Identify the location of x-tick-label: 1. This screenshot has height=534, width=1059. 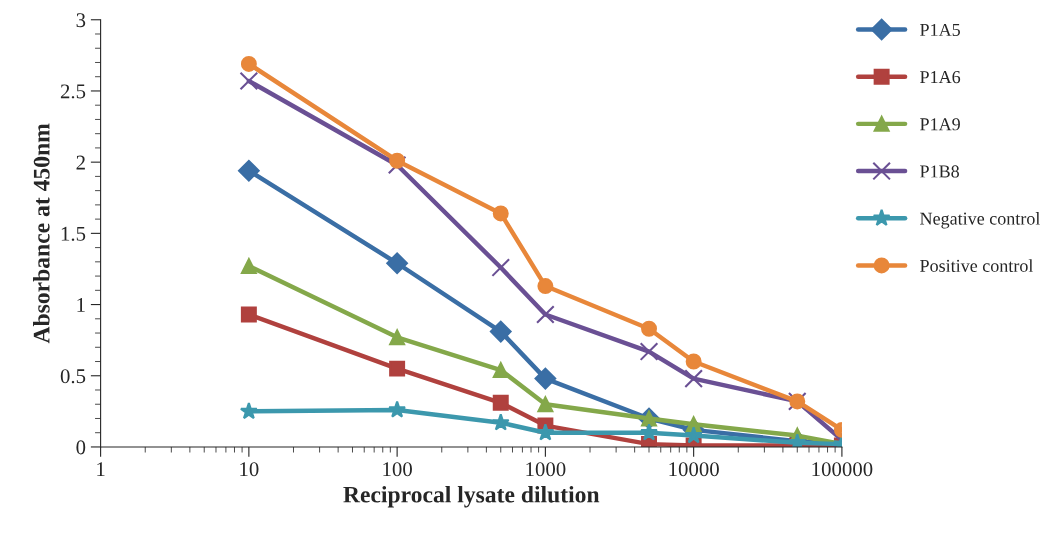
(101, 469).